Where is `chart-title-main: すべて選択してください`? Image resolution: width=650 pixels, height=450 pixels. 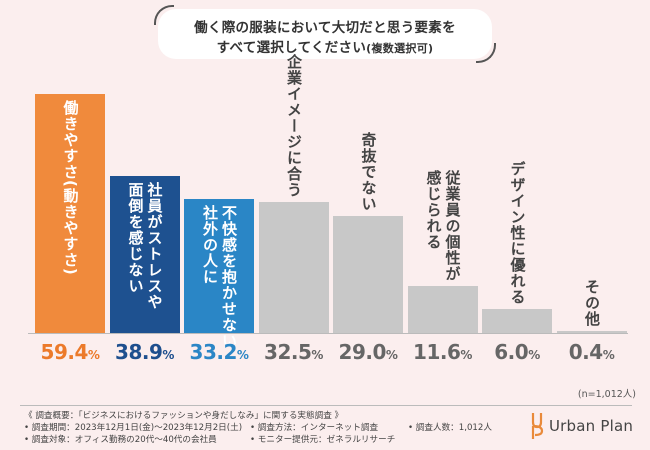 chart-title-main: すべて選択してください is located at coordinates (291, 48).